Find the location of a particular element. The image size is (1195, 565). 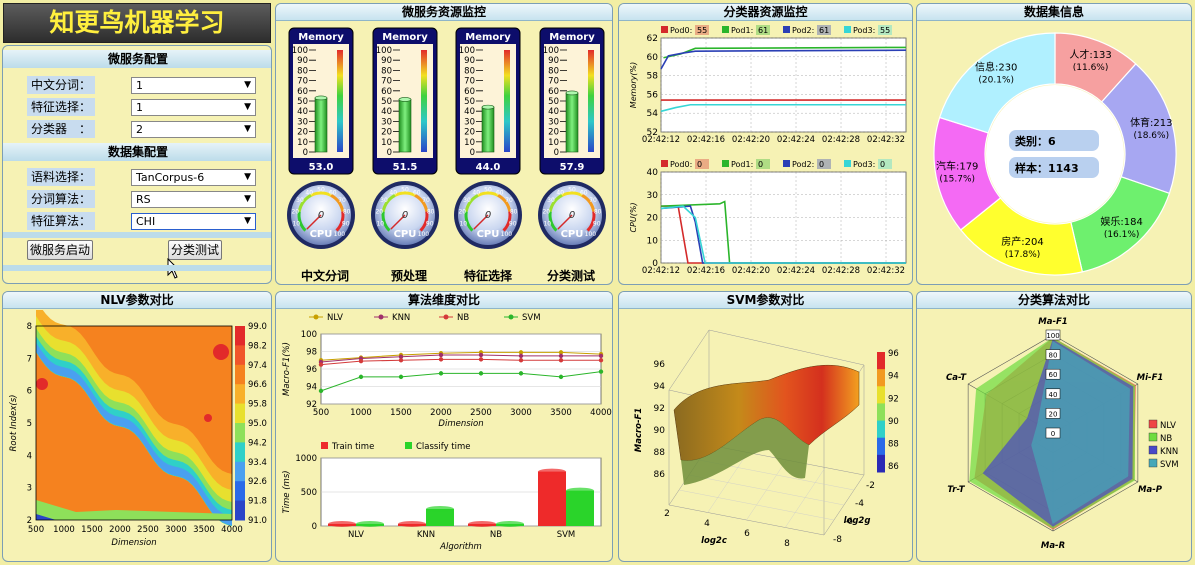

colorbar-label: 90 is located at coordinates (893, 422).